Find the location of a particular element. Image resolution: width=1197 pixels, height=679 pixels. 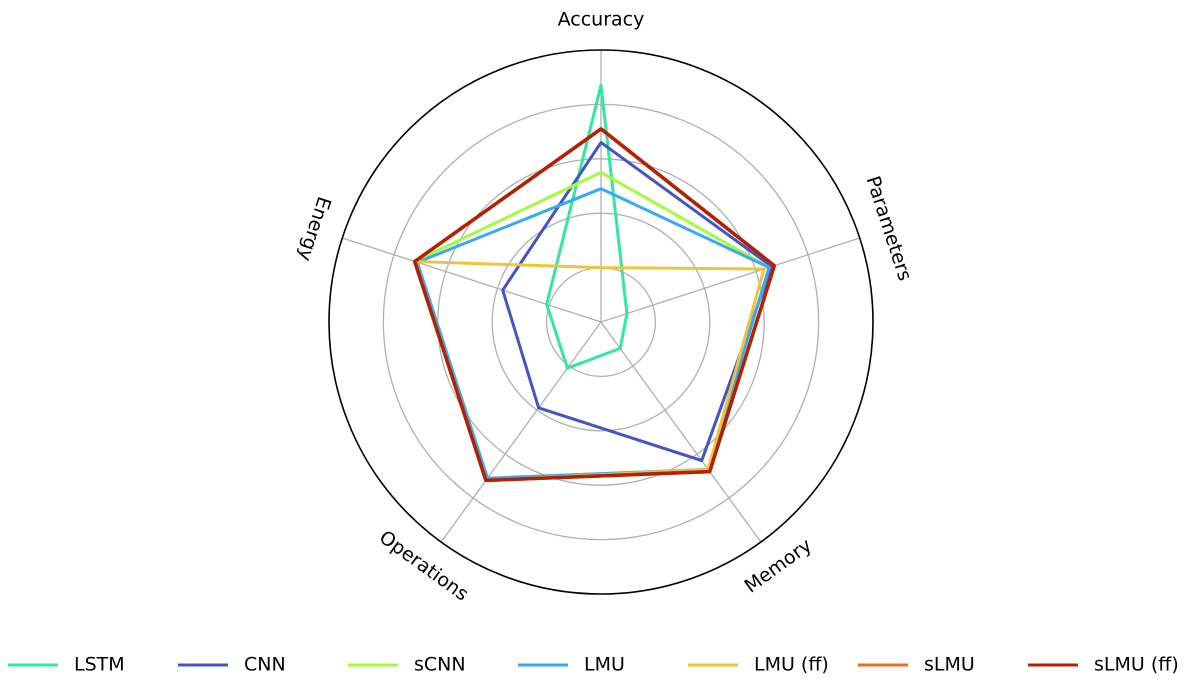

axis-label: Parameters is located at coordinates (888, 228).